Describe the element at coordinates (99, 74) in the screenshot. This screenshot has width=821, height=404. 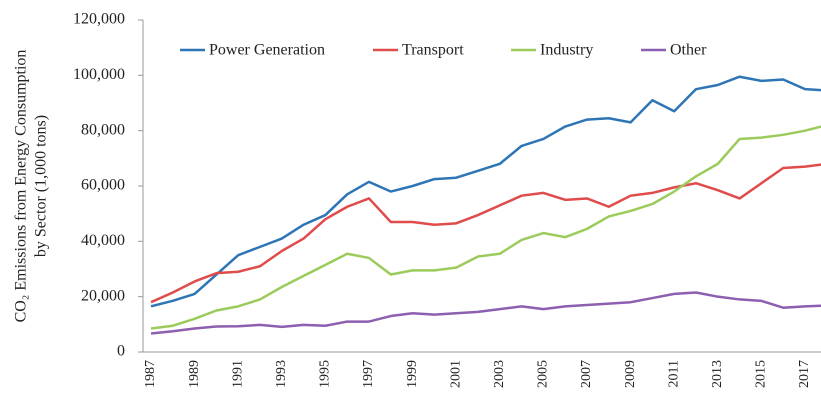
I see `y-tick-label: 100,000` at that location.